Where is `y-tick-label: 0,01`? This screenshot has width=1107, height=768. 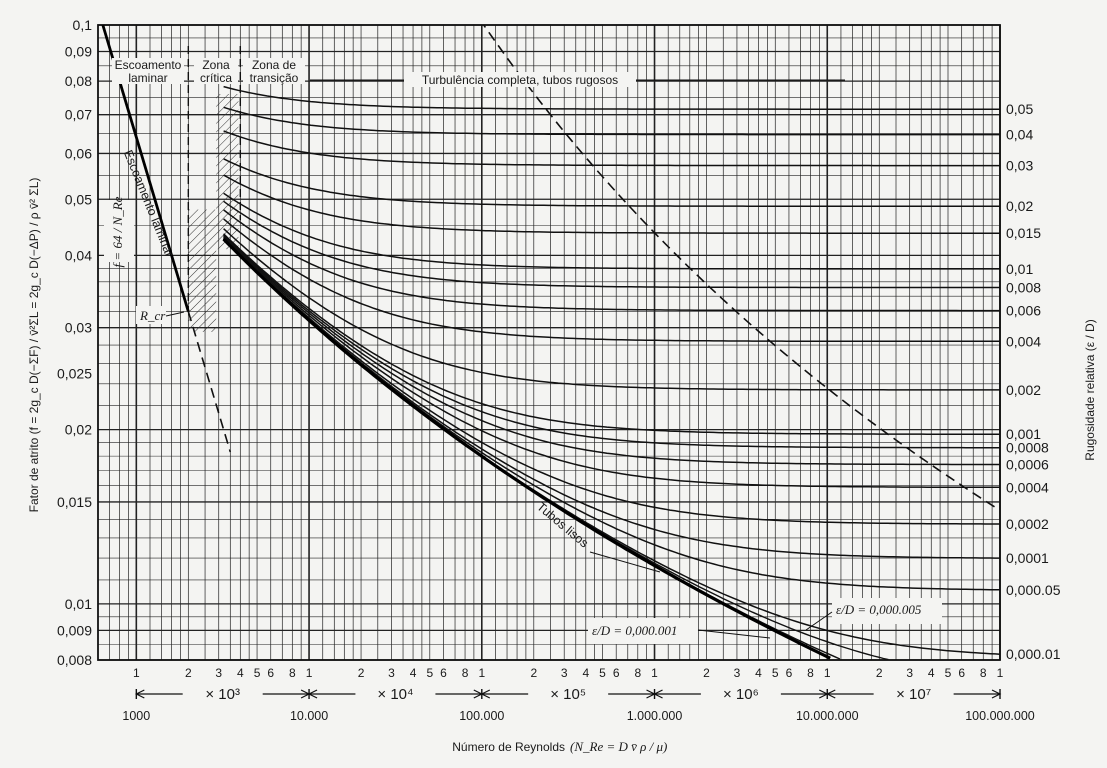
y-tick-label: 0,01 is located at coordinates (78, 604).